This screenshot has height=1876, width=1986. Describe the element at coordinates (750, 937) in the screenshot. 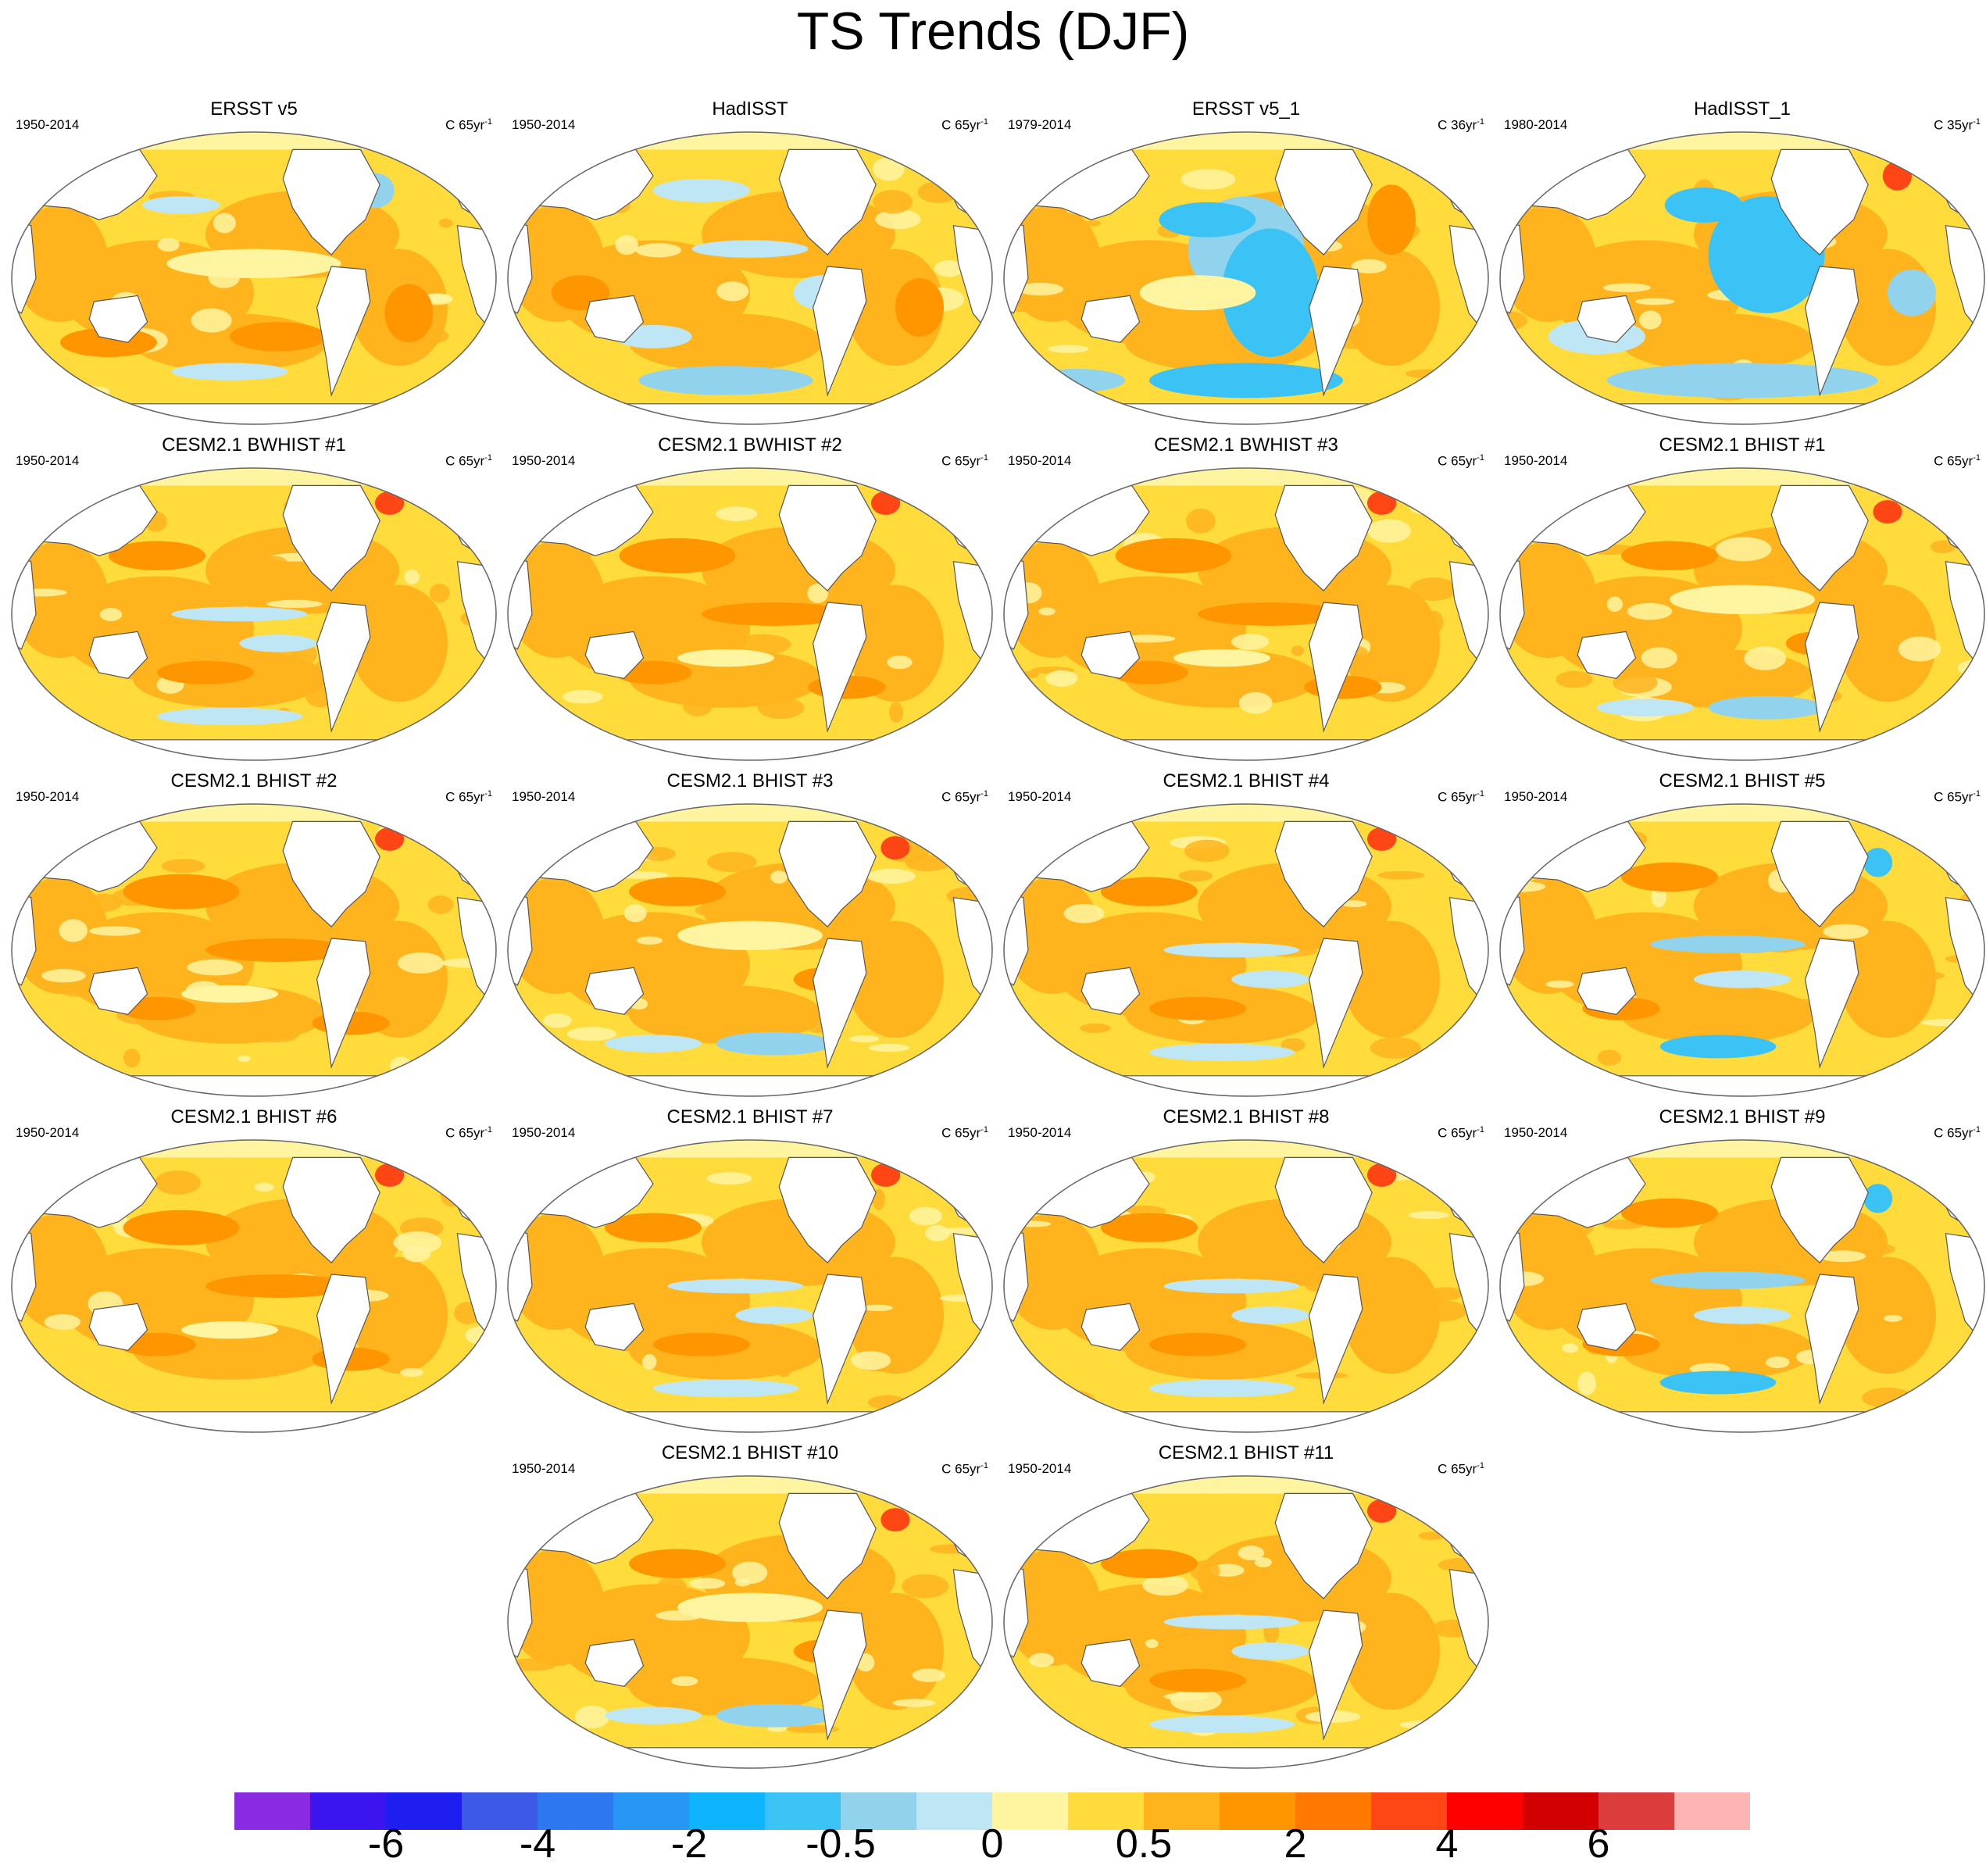

I see `map-panel: CESM2.1 BHIST #3 1950-2014 C 65yr-1` at that location.